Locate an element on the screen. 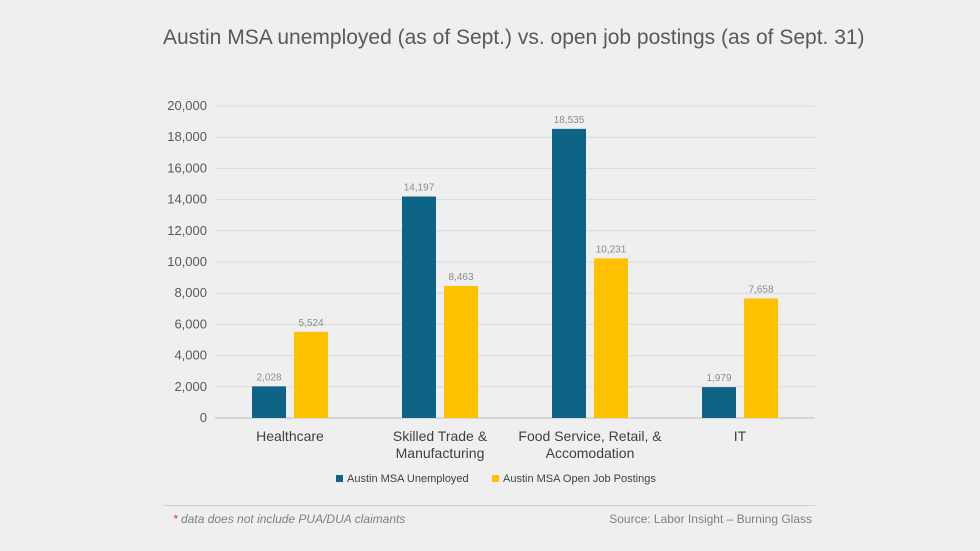 The height and width of the screenshot is (551, 980). y-tick-label: 10,000 is located at coordinates (187, 261).